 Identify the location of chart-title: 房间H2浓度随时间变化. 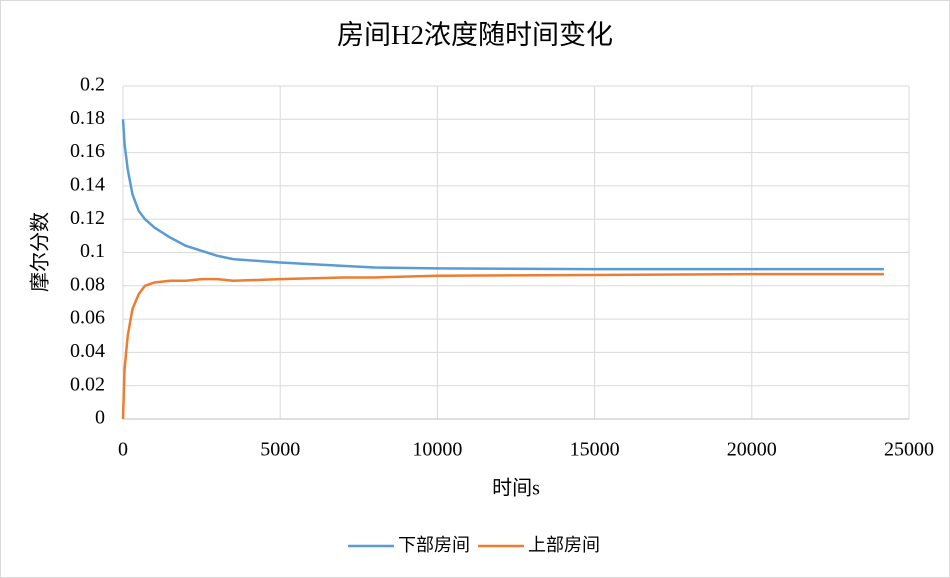
(475, 35).